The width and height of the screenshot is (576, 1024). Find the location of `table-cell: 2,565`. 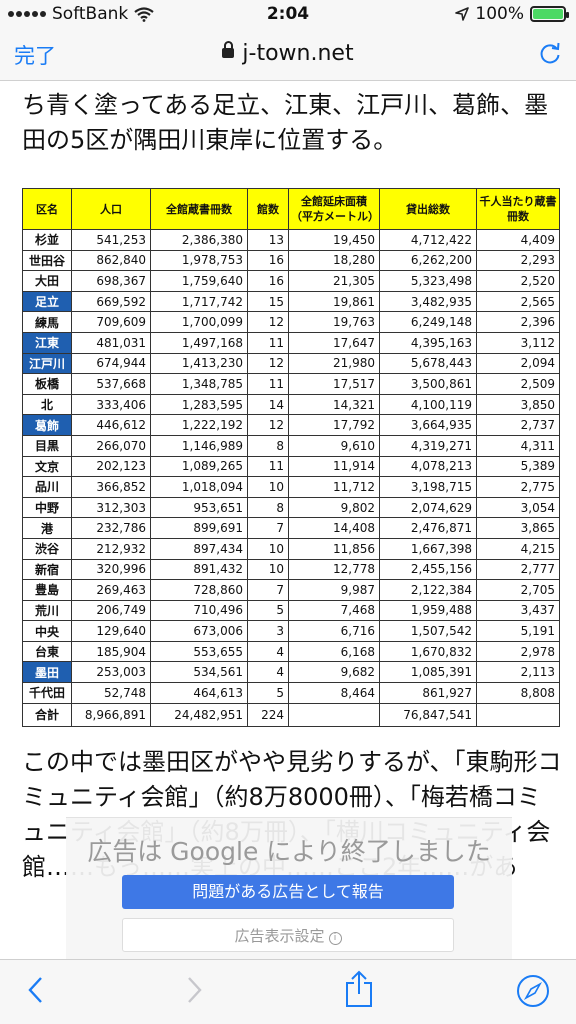

table-cell: 2,565 is located at coordinates (518, 301).